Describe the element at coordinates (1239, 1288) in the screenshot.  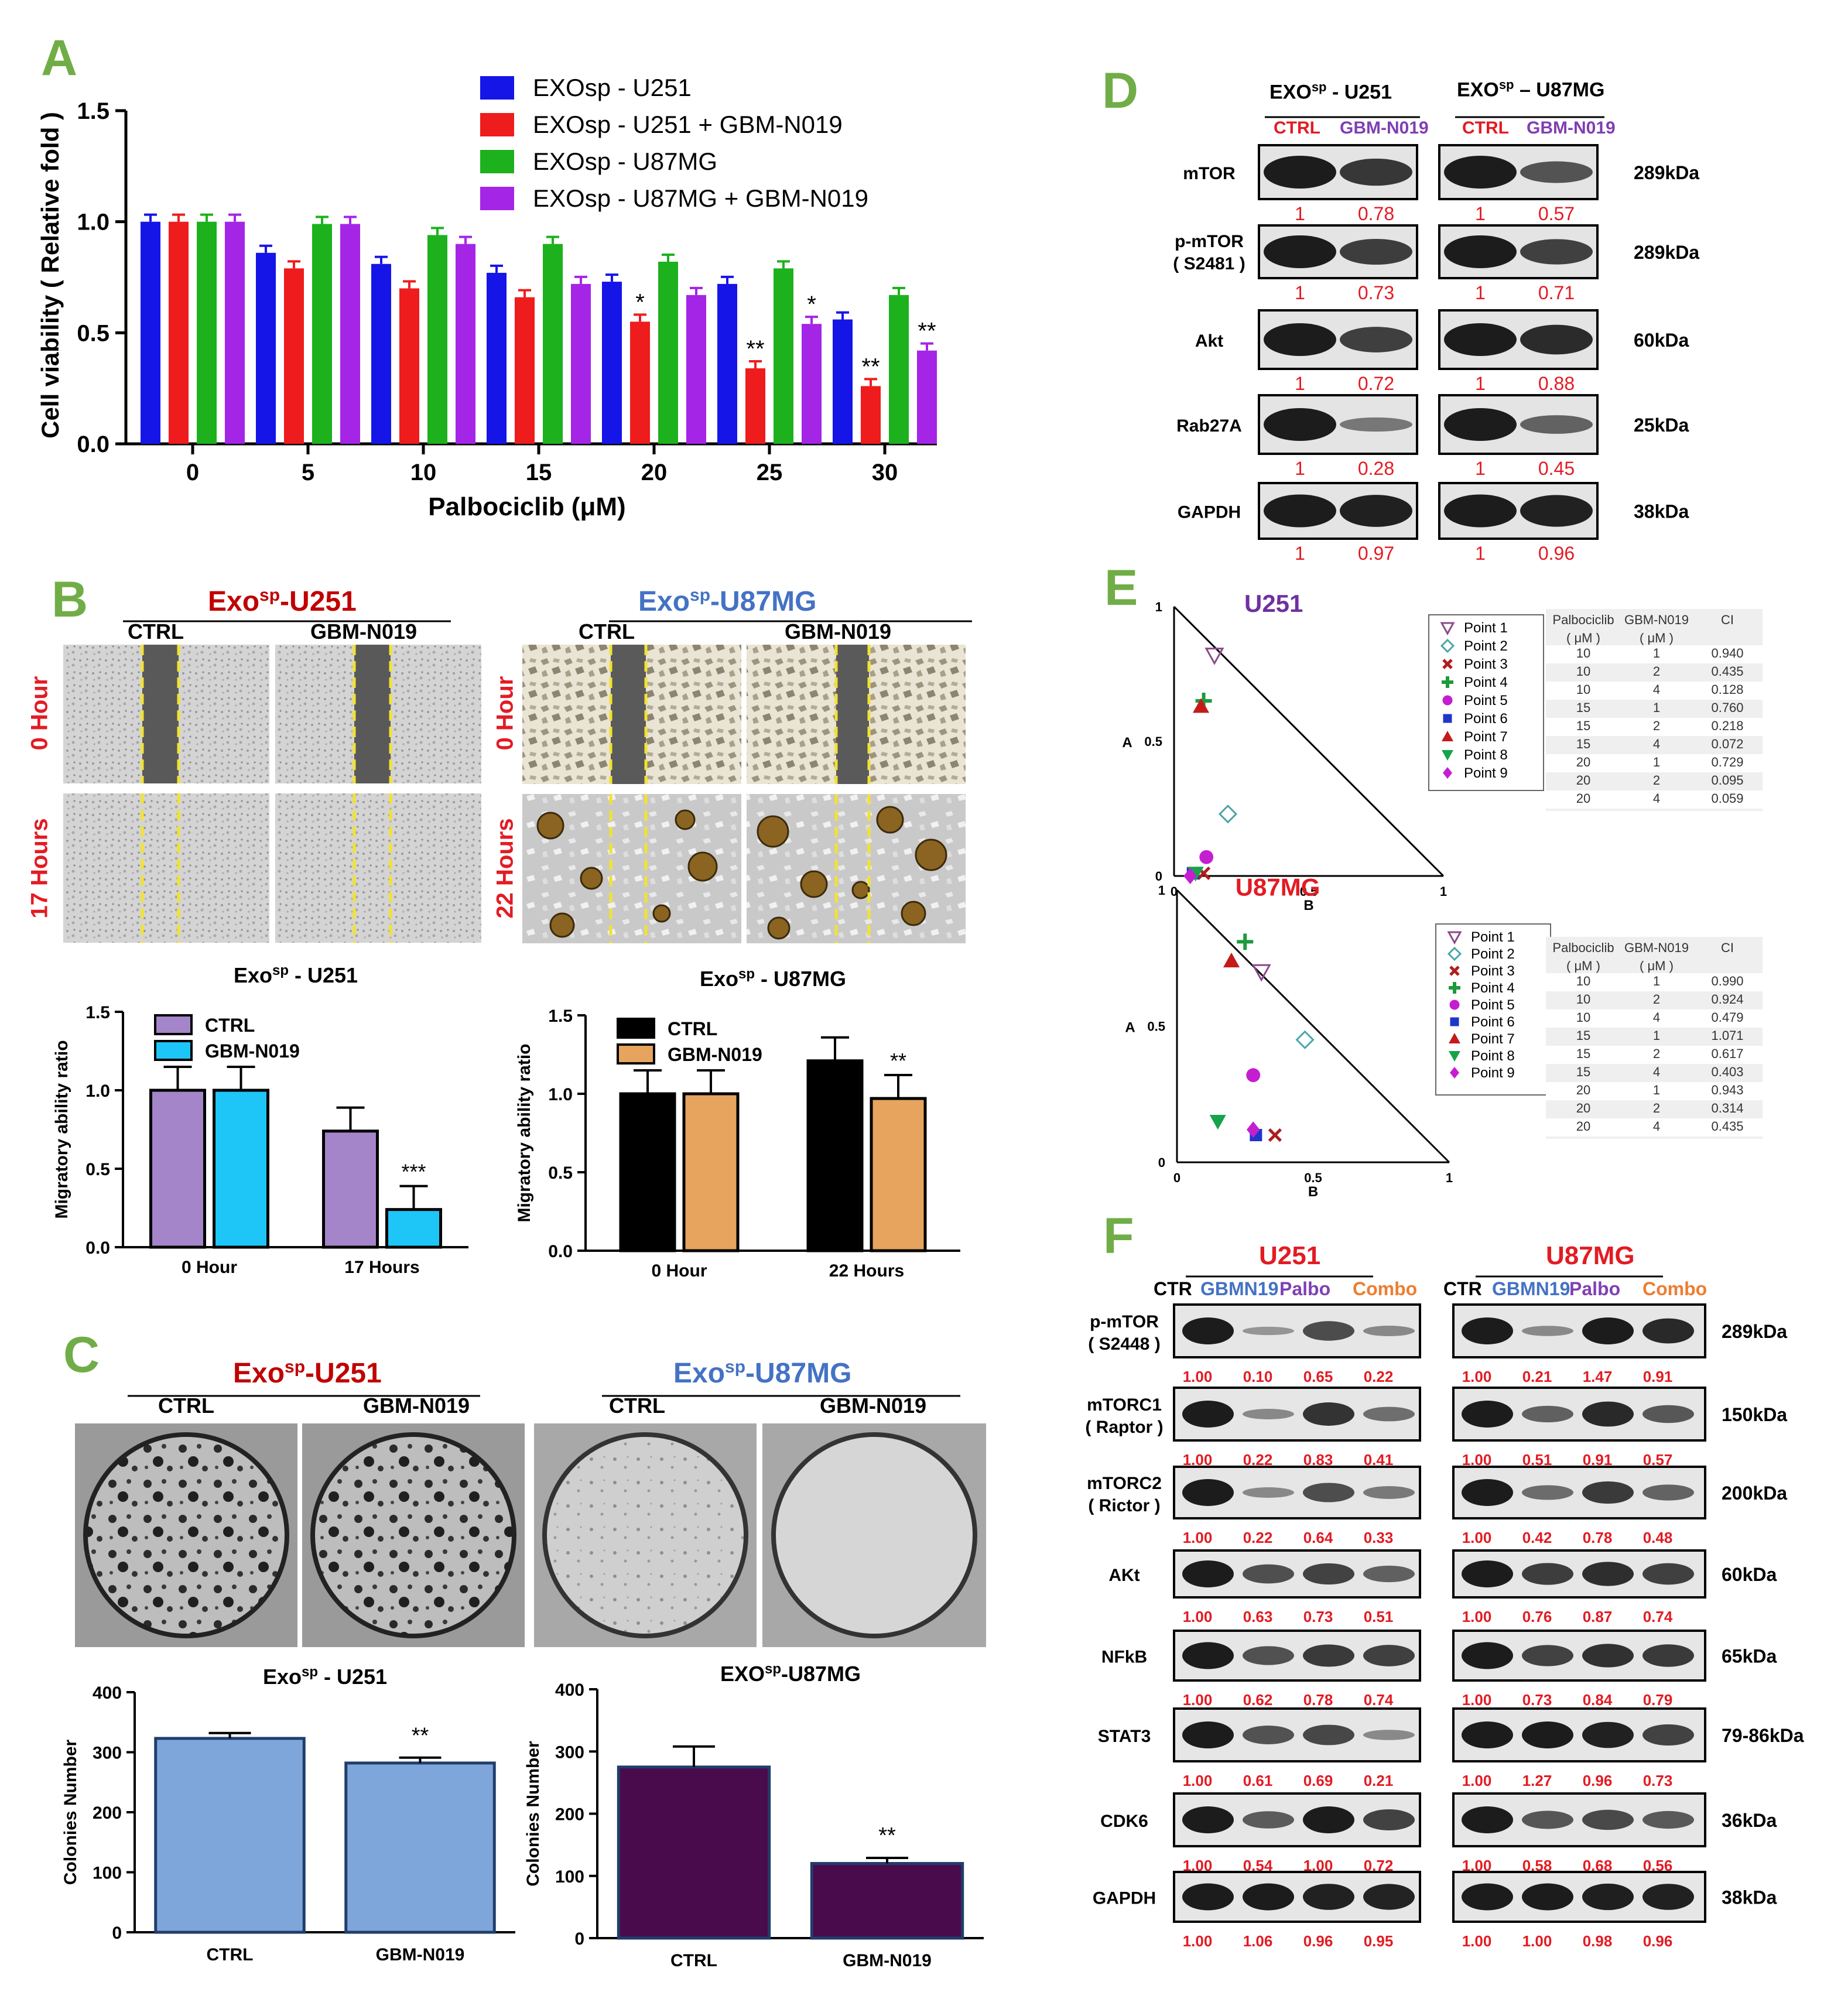
I see `f-lane-label: GBMN19` at that location.